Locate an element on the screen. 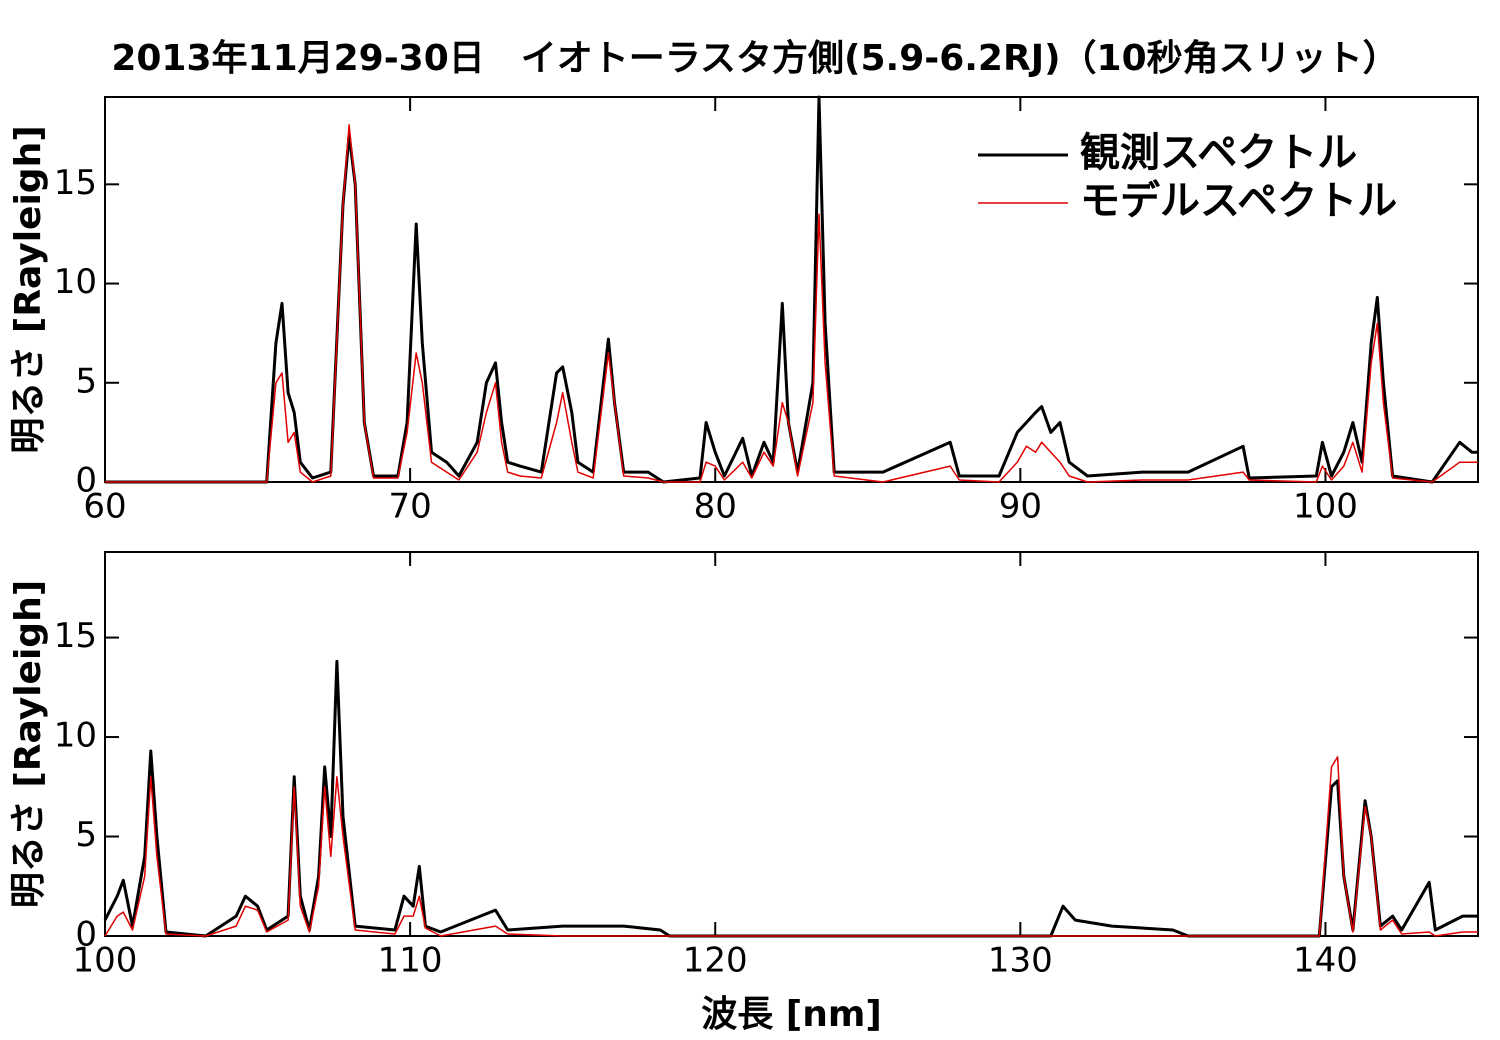  x-tick-label: 120 is located at coordinates (715, 961).